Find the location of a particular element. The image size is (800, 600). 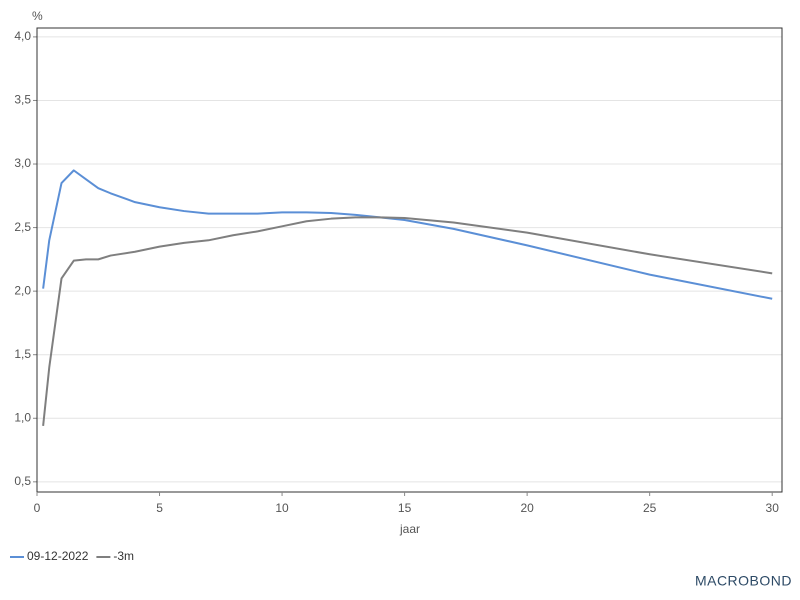

x-axis-label: jaar is located at coordinates (409, 529).